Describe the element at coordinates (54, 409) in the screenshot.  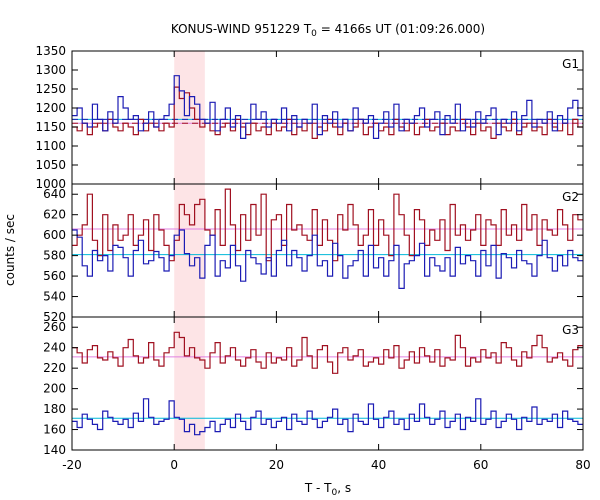
I see `y-tick-label: 180` at that location.